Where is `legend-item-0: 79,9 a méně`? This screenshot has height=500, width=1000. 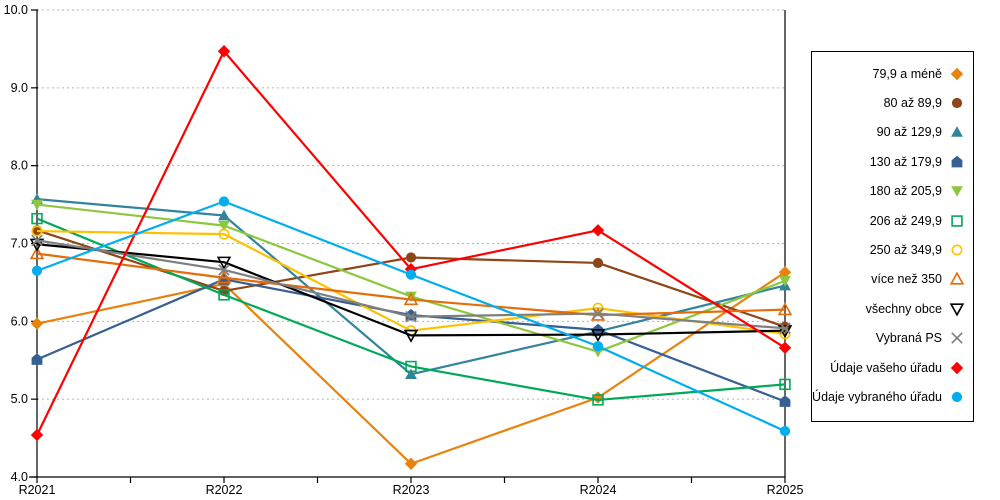
legend-item-0: 79,9 a méně is located at coordinates (888, 73).